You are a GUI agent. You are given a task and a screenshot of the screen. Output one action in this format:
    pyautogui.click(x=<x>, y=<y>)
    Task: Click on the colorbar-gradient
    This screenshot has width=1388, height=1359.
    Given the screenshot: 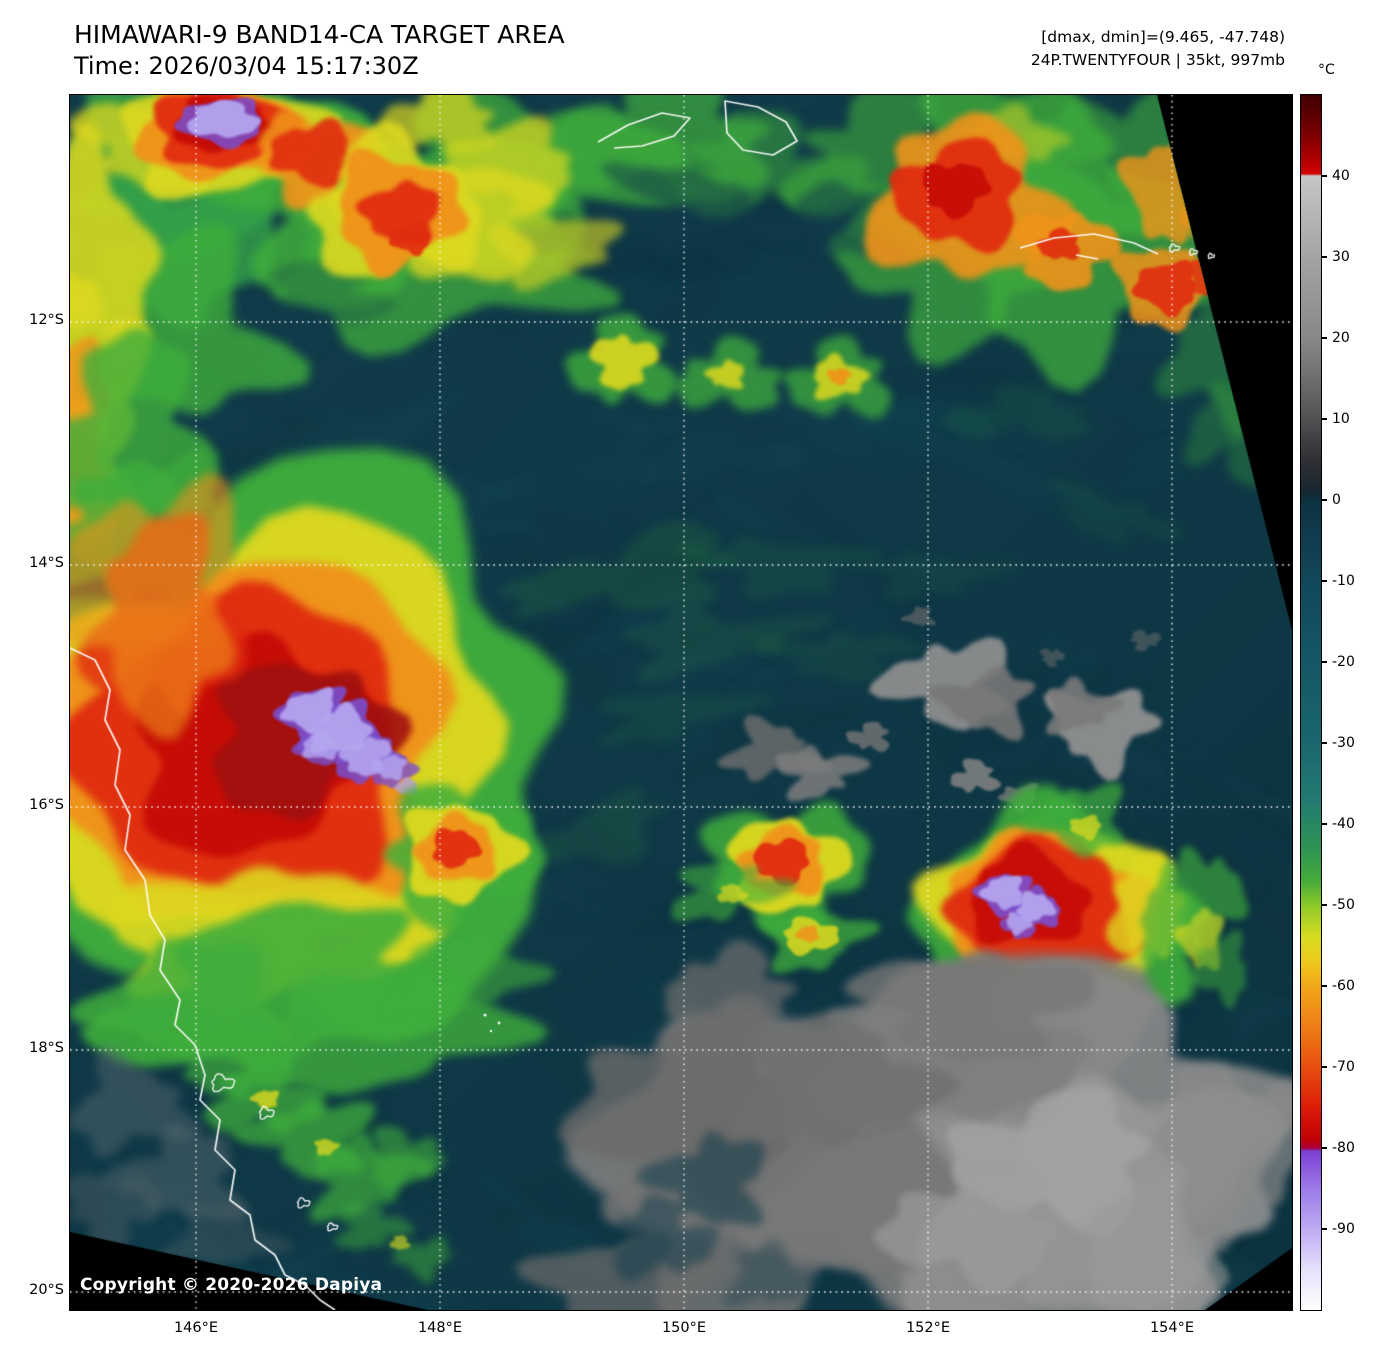 What is the action you would take?
    pyautogui.click(x=1311, y=702)
    